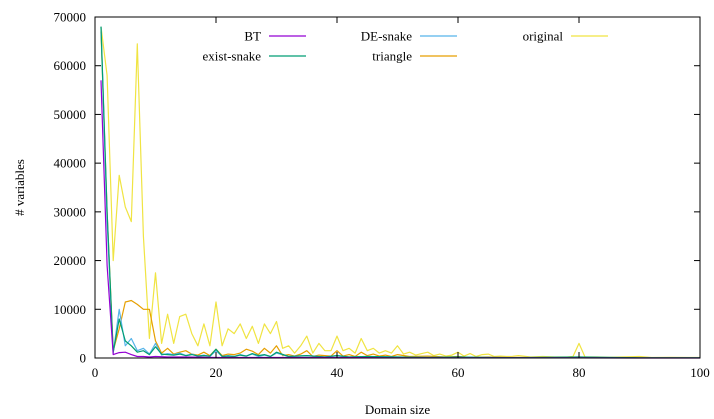  What do you see at coordinates (70, 65) in the screenshot?
I see `y-tick-label: 60000` at bounding box center [70, 65].